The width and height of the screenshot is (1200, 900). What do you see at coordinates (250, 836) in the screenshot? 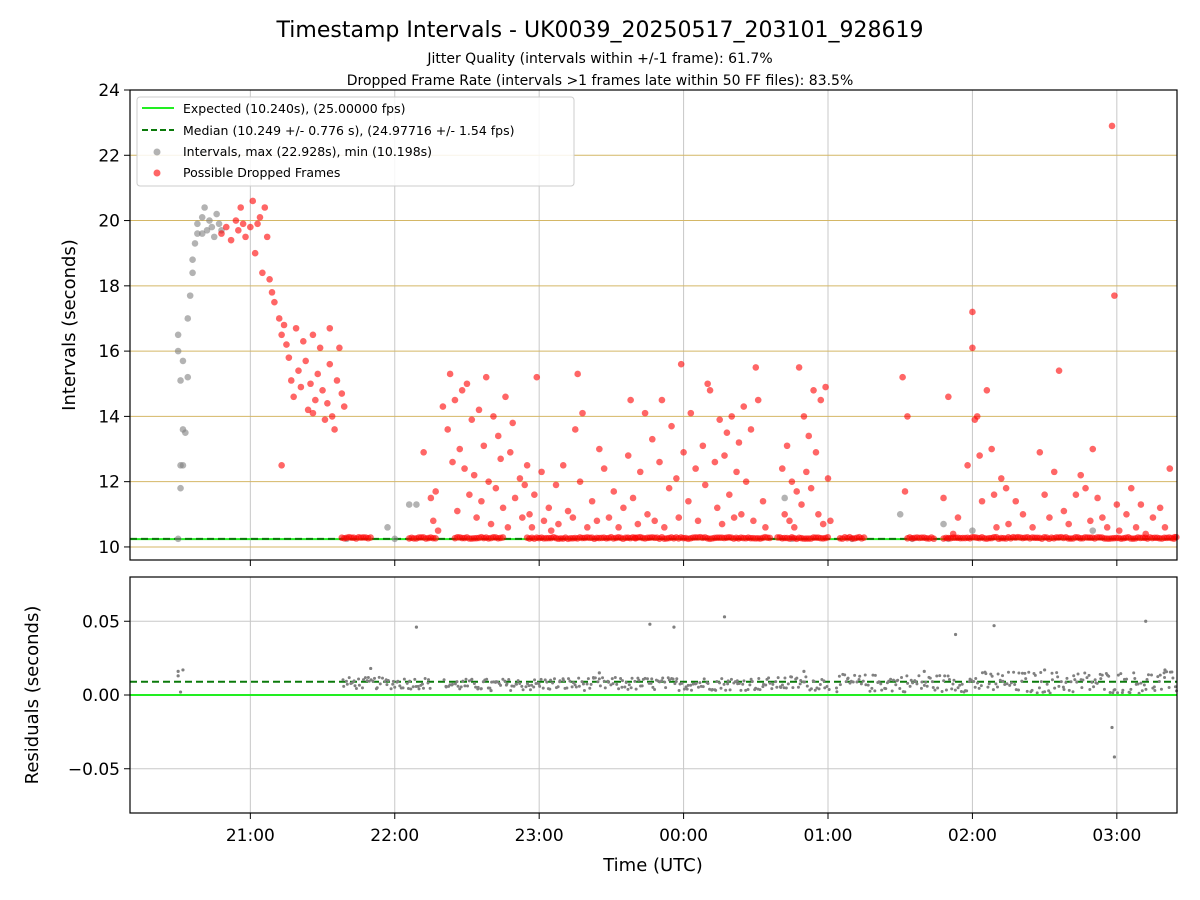
I see `x-tick-label-0: 21:00` at bounding box center [250, 836].